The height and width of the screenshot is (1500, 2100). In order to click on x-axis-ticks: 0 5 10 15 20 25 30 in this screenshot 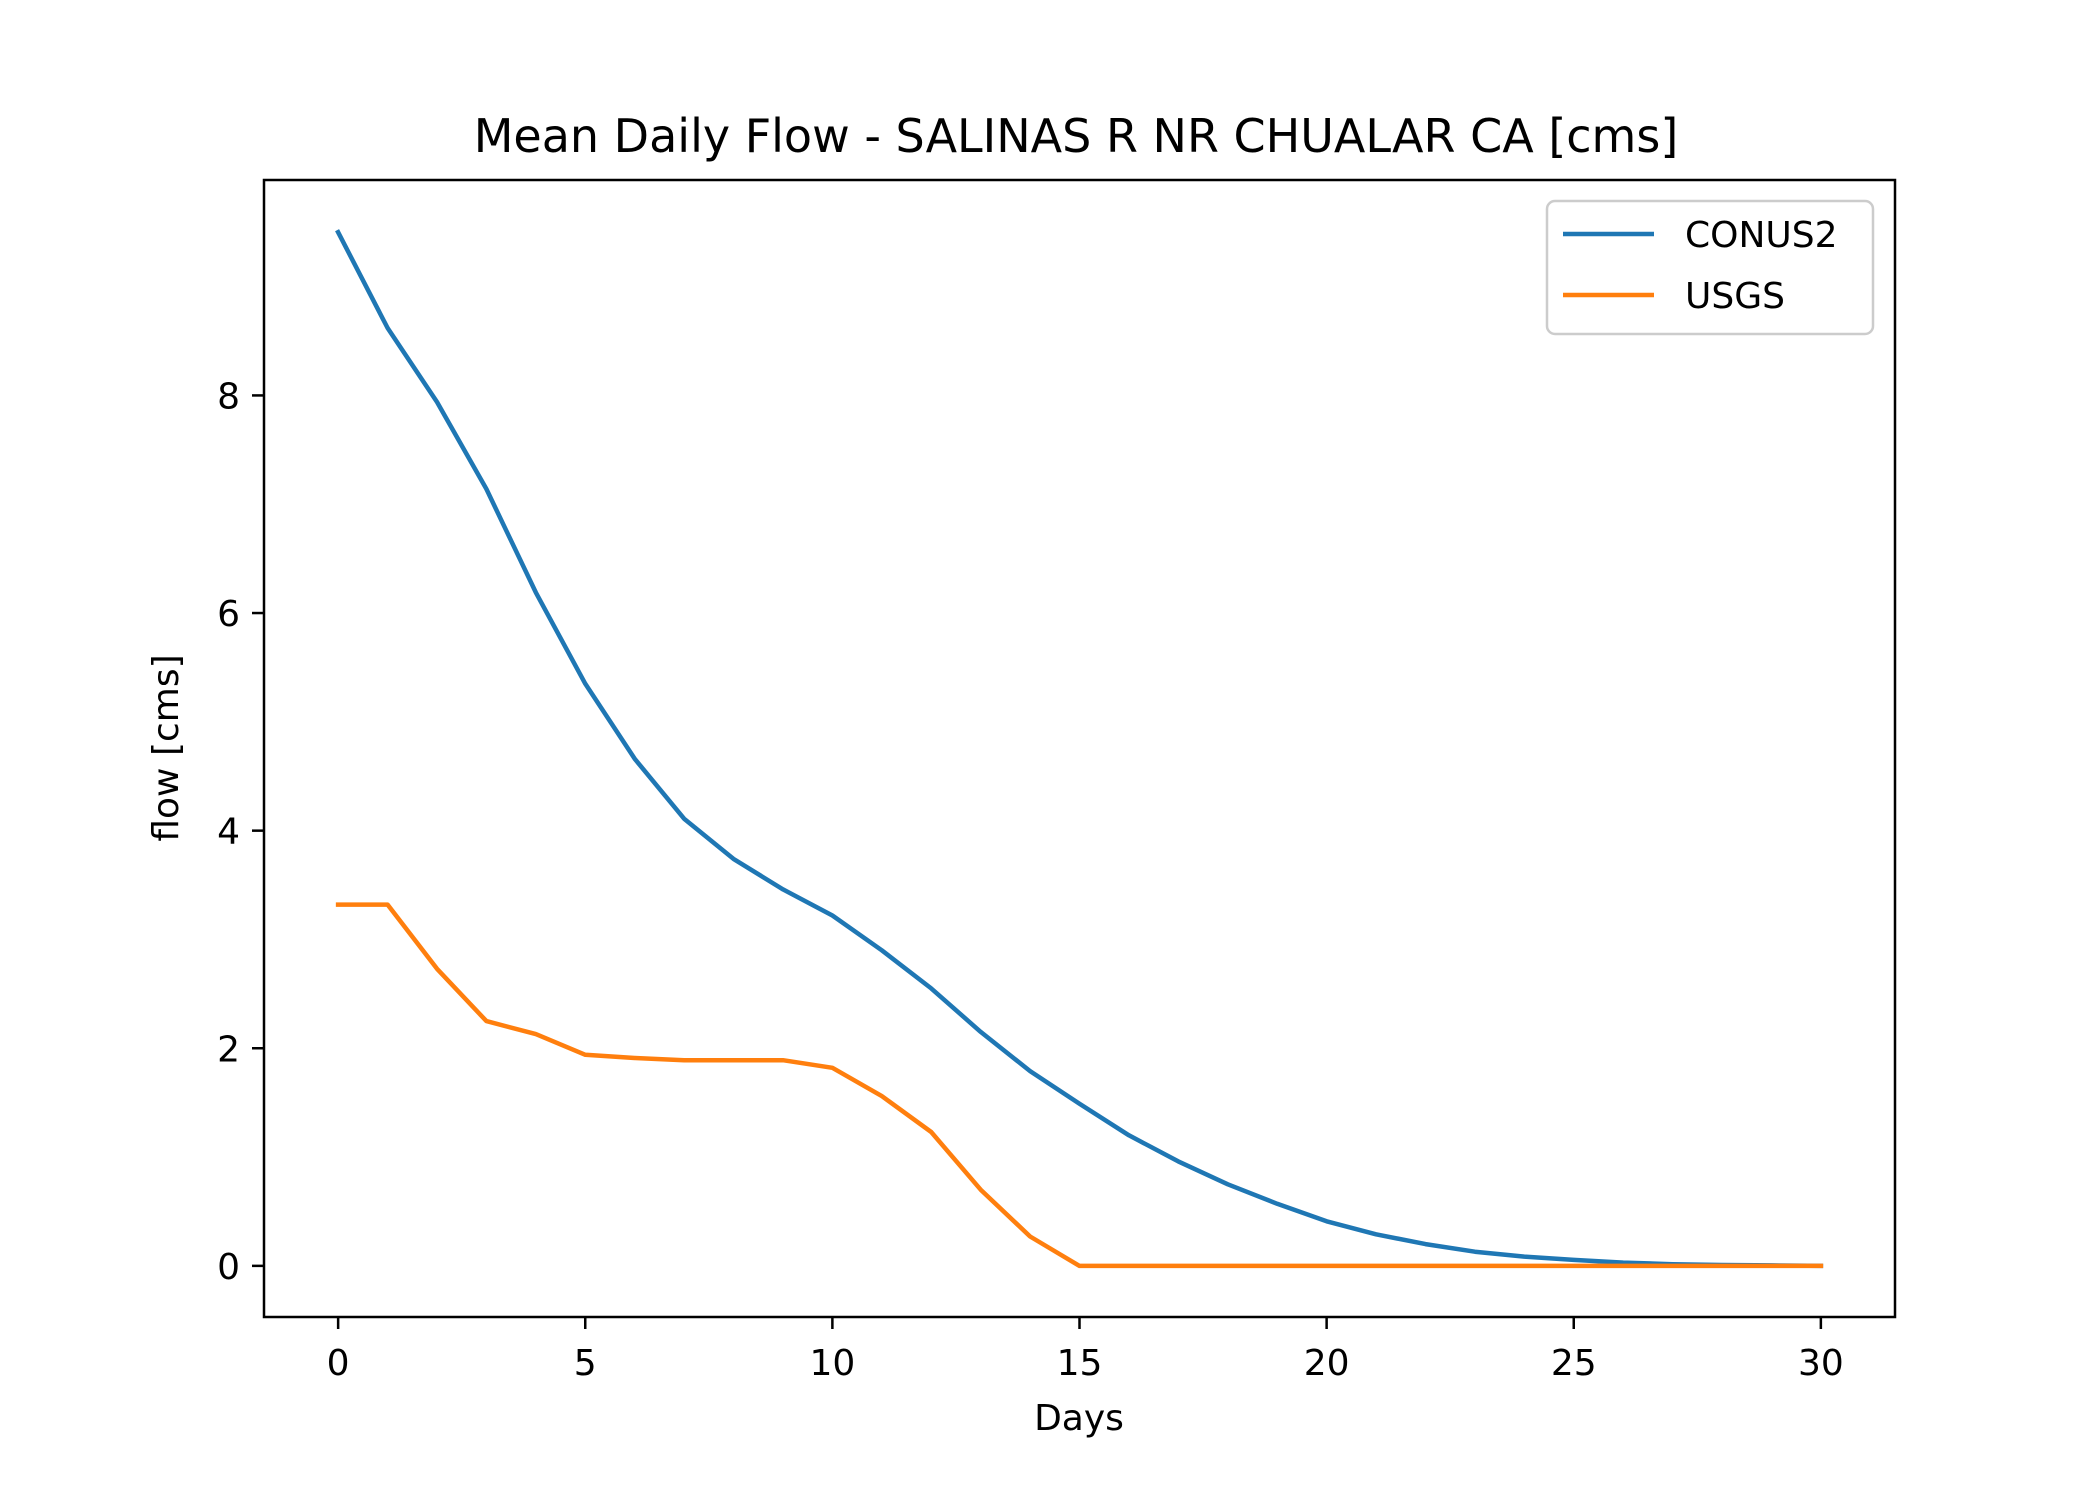, I will do `click(1085, 1350)`.